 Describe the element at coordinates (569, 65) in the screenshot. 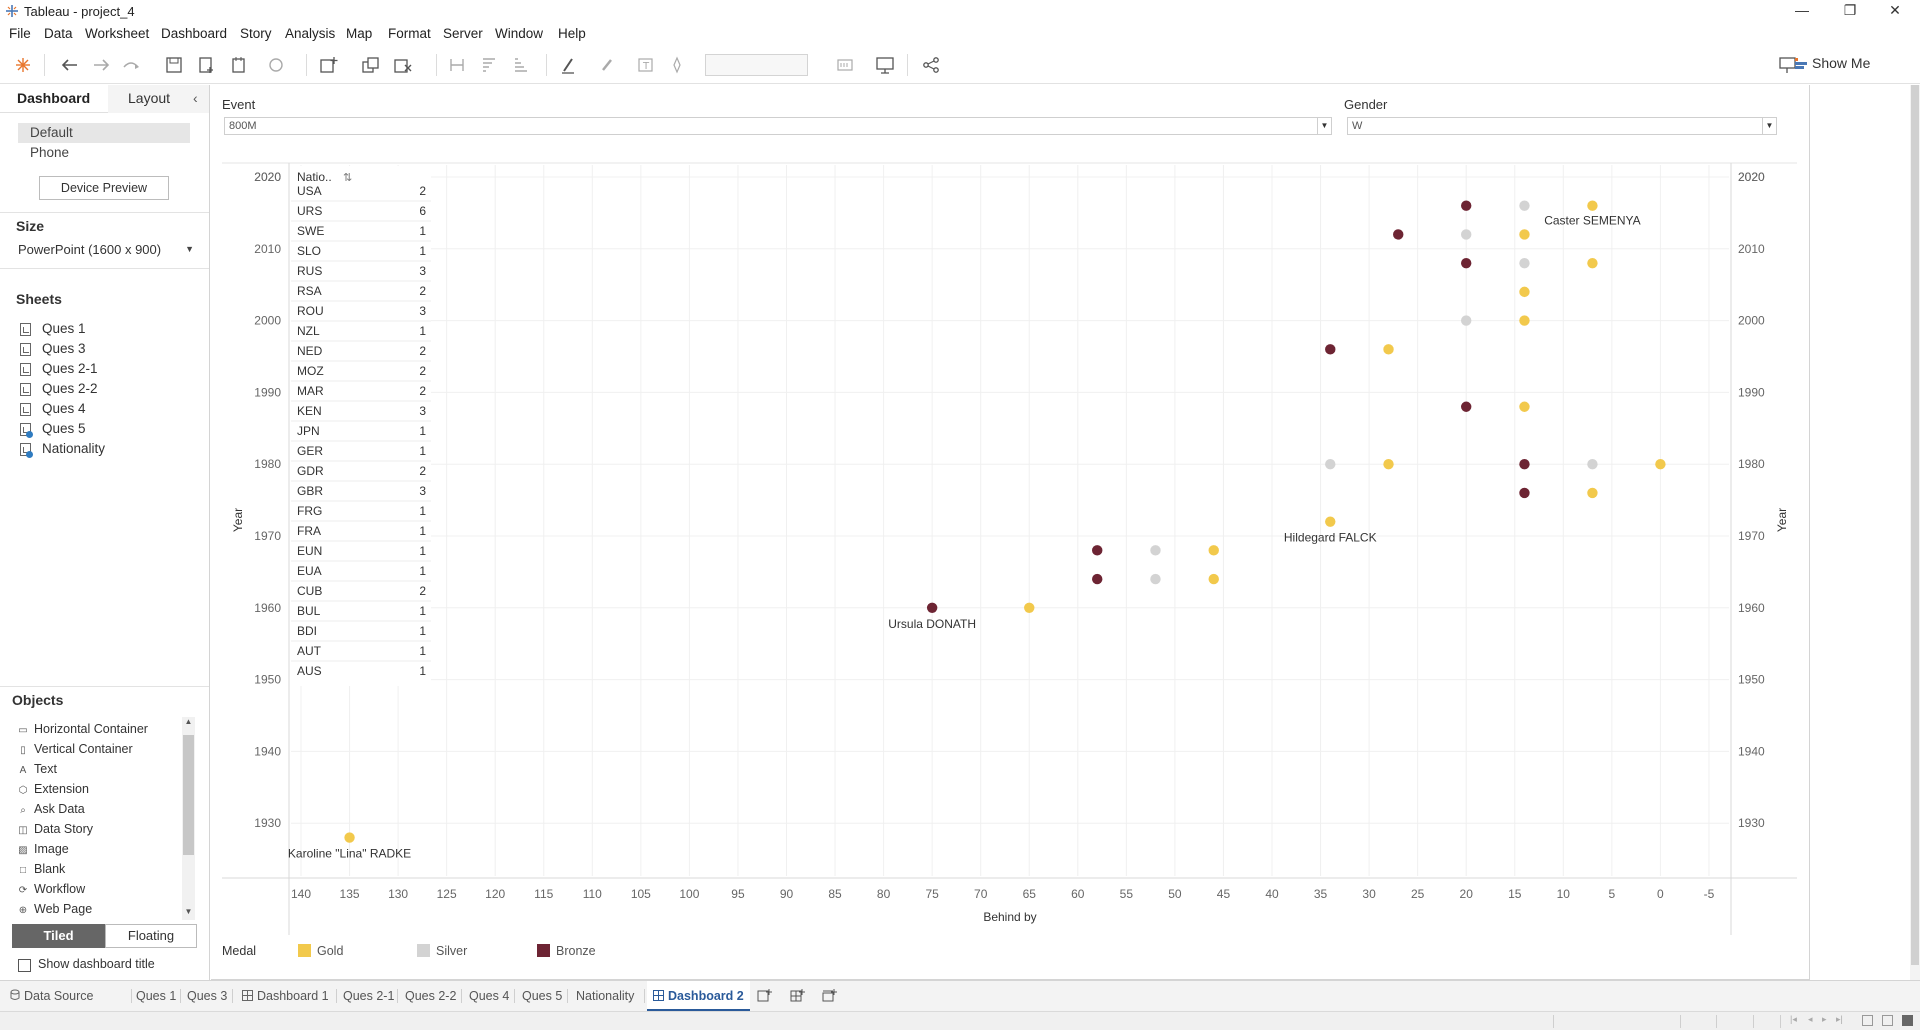

I see `highlight-icon` at that location.